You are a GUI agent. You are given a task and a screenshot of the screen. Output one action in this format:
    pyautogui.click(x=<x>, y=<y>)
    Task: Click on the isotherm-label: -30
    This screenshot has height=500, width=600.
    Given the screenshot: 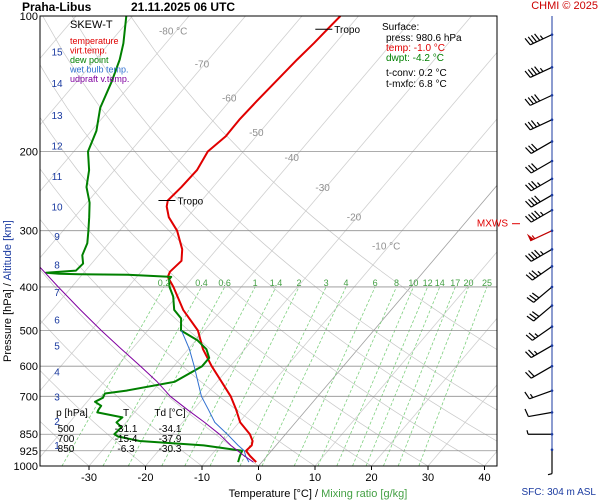 What is the action you would take?
    pyautogui.click(x=322, y=188)
    